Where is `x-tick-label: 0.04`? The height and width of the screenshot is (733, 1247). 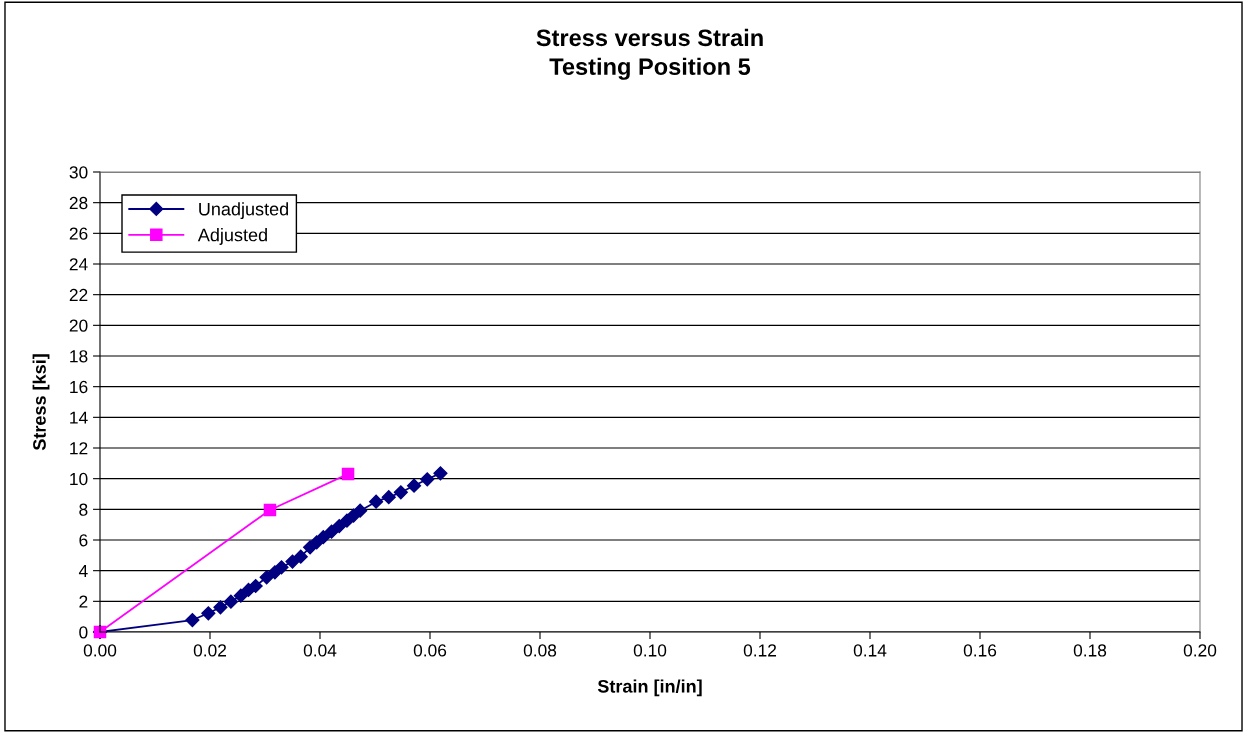
x-tick-label: 0.04 is located at coordinates (320, 650).